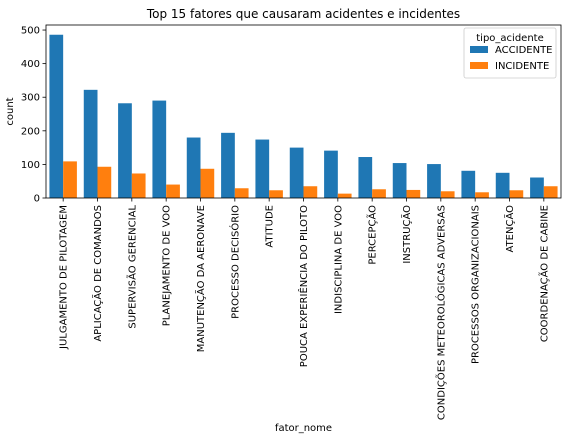 The height and width of the screenshot is (440, 568). I want to click on y-tick-label: 500, so click(30, 31).